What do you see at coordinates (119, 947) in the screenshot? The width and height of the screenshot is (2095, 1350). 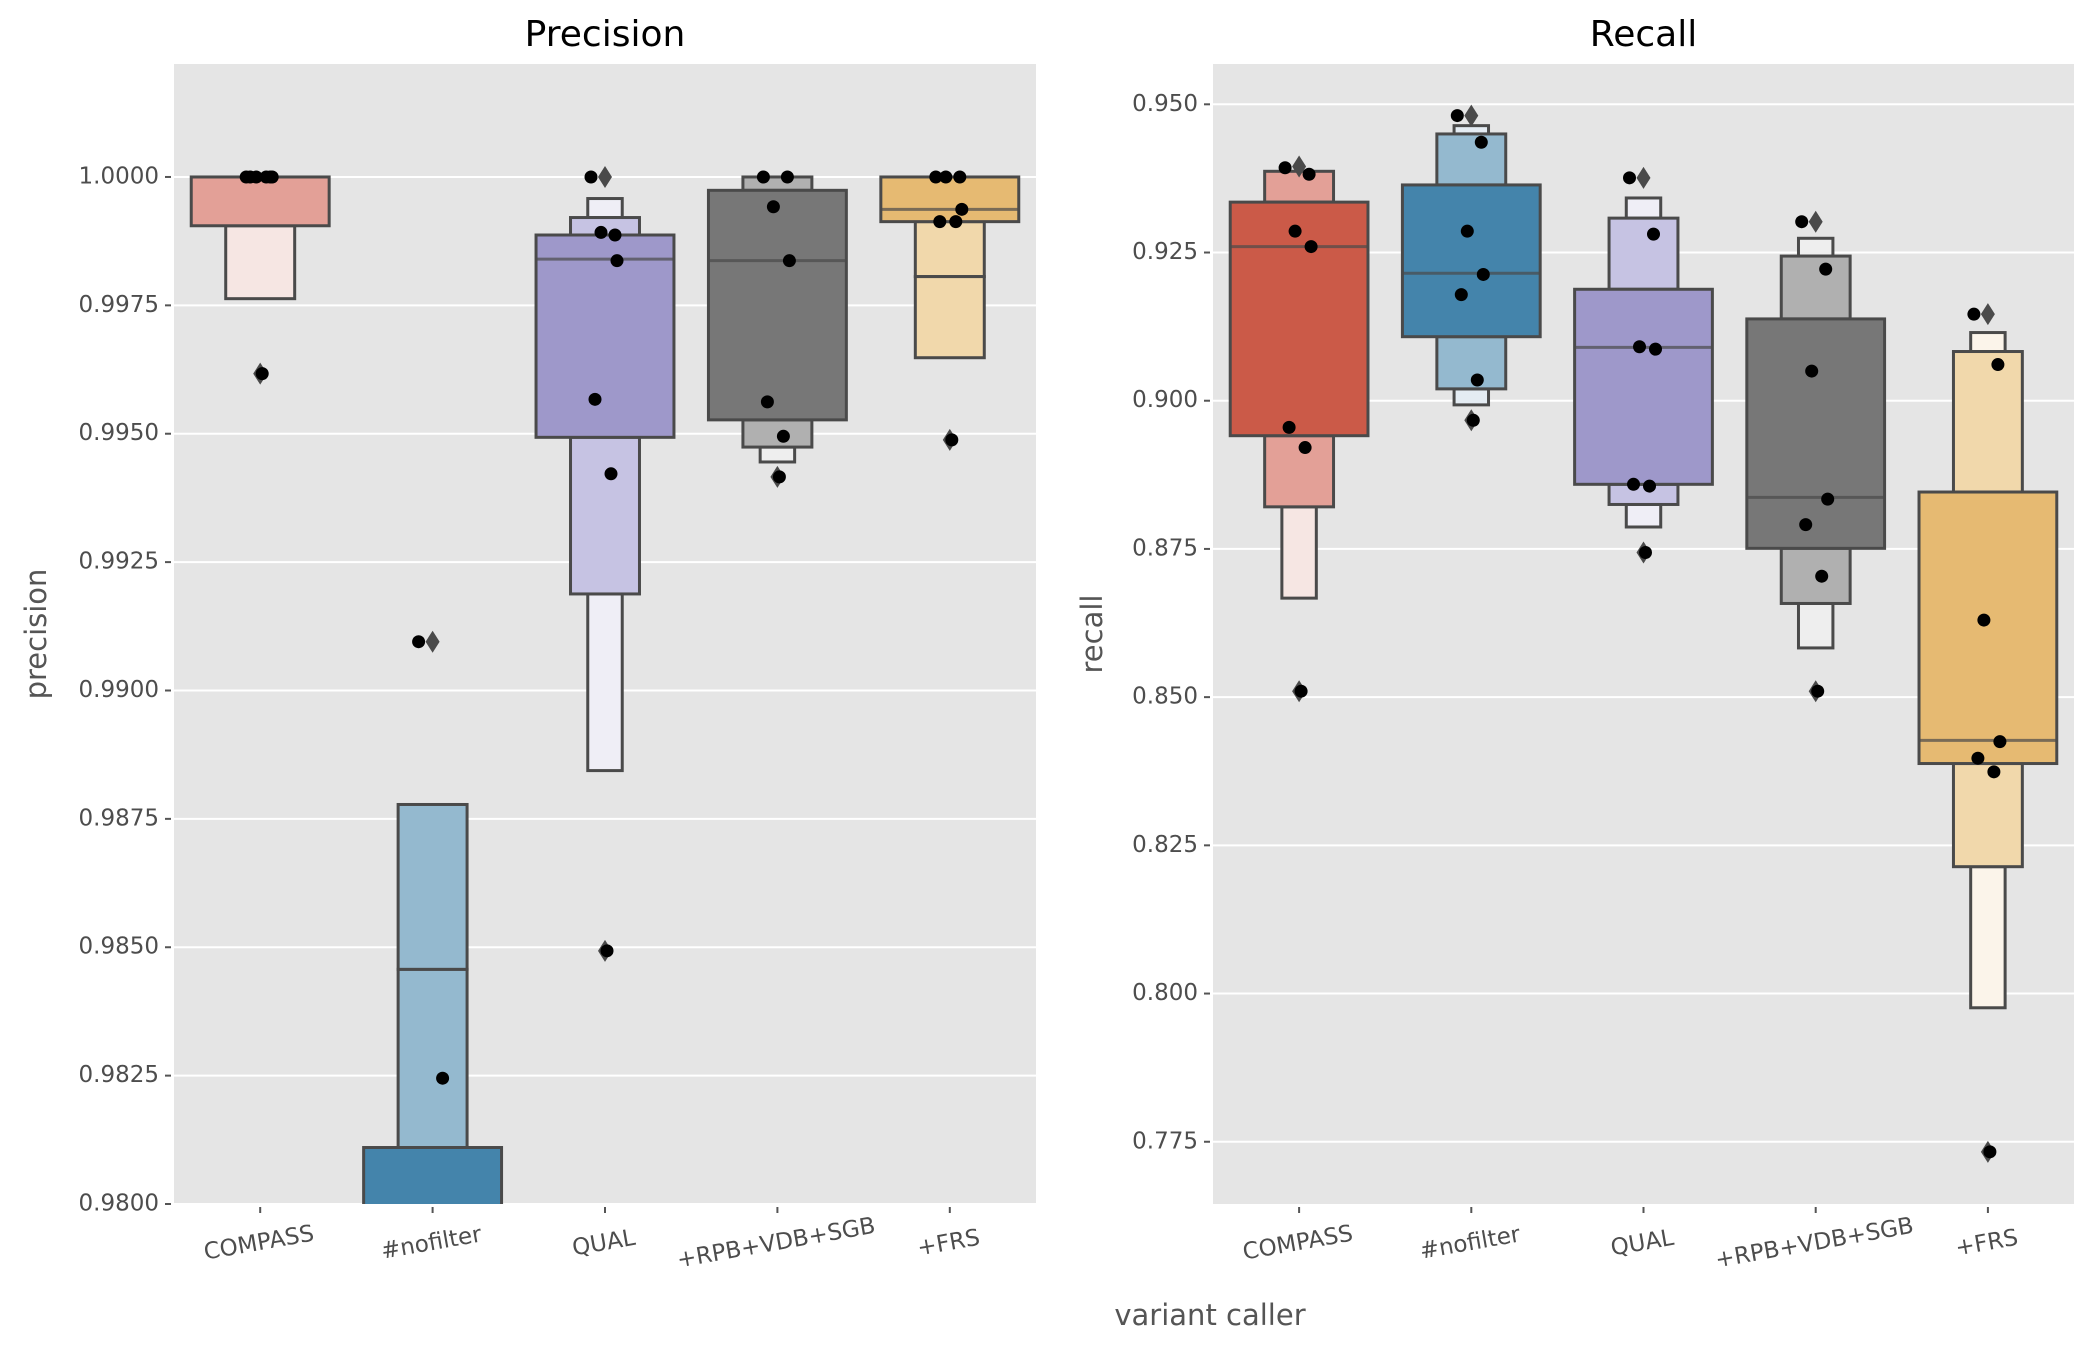 I see `y-tick-label: 0.9850` at bounding box center [119, 947].